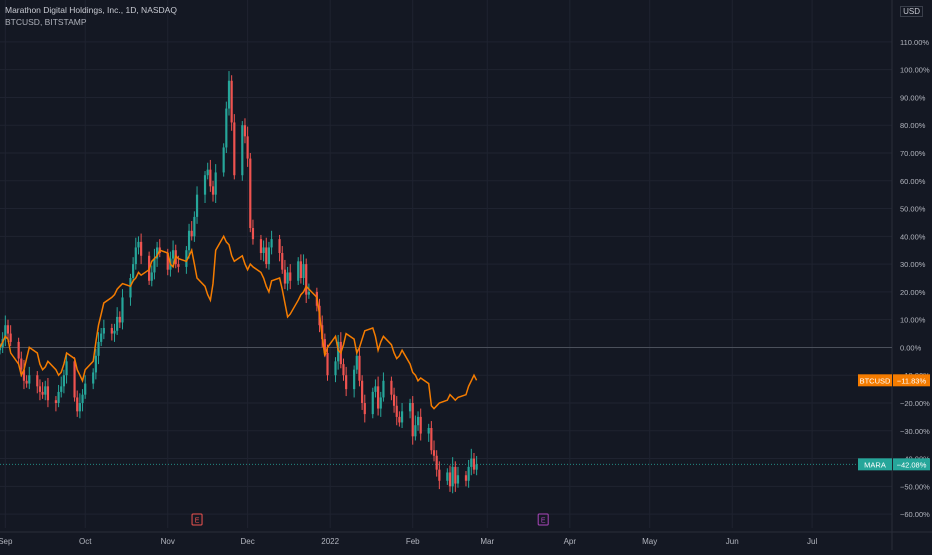 Image resolution: width=932 pixels, height=555 pixels. What do you see at coordinates (875, 464) in the screenshot?
I see `mara-symbol-tag-bg` at bounding box center [875, 464].